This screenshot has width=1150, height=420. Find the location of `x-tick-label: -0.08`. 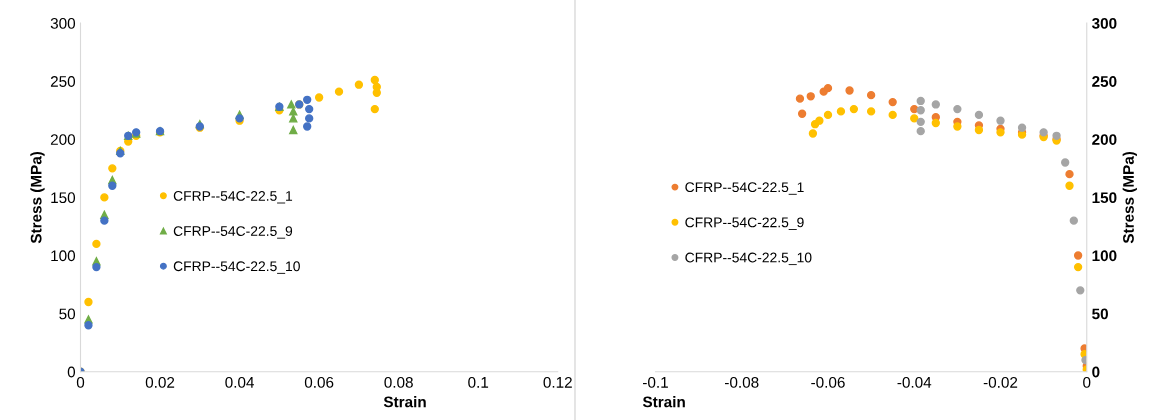

x-tick-label: -0.08 is located at coordinates (742, 382).